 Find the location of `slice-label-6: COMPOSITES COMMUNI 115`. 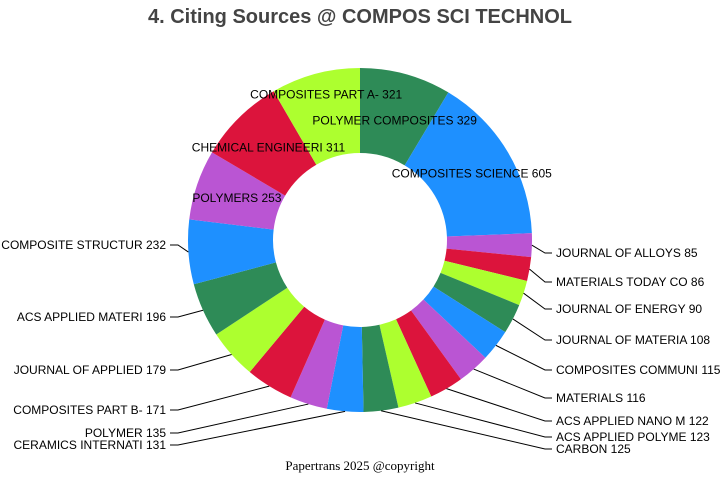

slice-label-6: COMPOSITES COMMUNI 115 is located at coordinates (638, 370).